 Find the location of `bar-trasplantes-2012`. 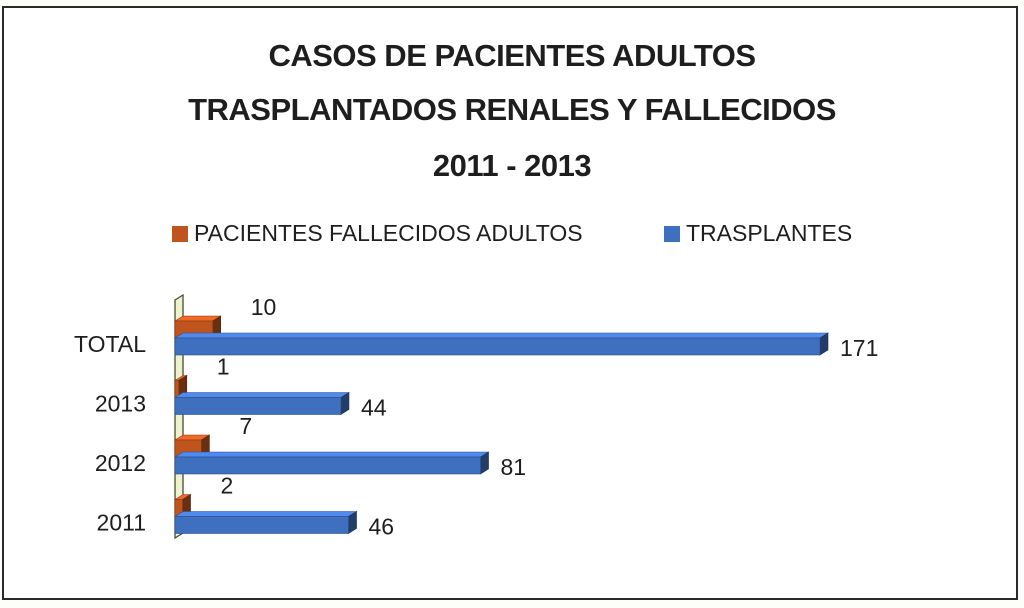

bar-trasplantes-2012 is located at coordinates (327, 465).